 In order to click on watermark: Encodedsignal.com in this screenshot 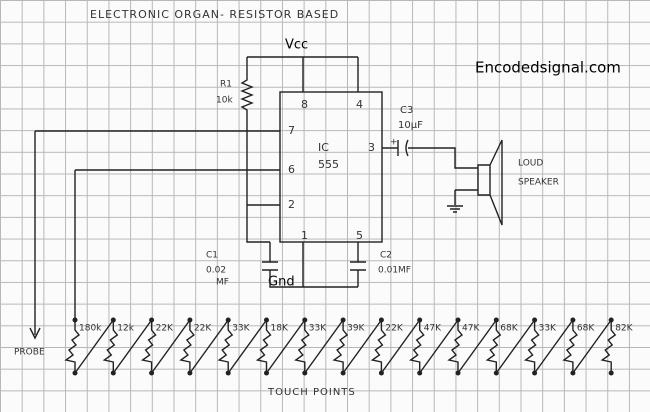, I will do `click(548, 68)`.